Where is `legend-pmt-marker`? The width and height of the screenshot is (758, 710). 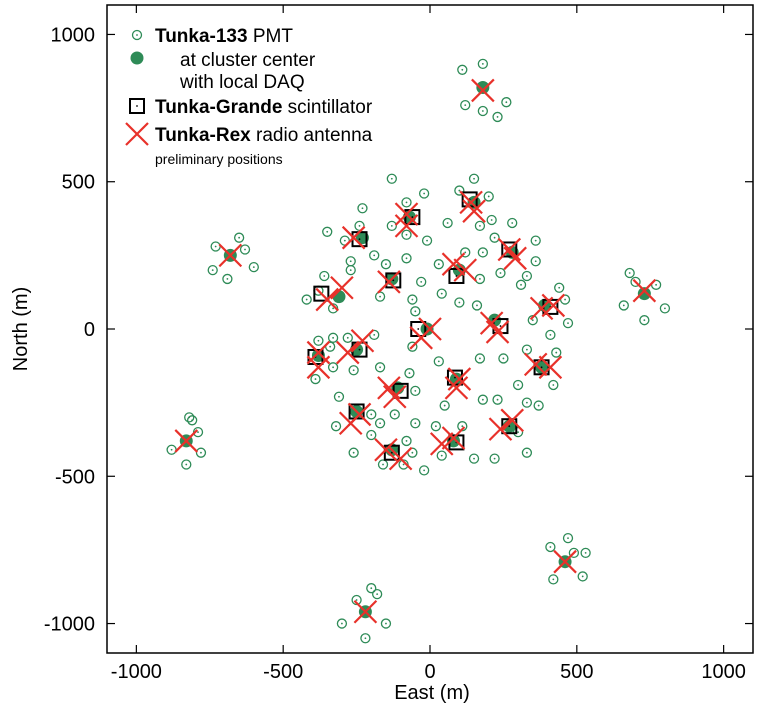
legend-pmt-marker is located at coordinates (137, 35).